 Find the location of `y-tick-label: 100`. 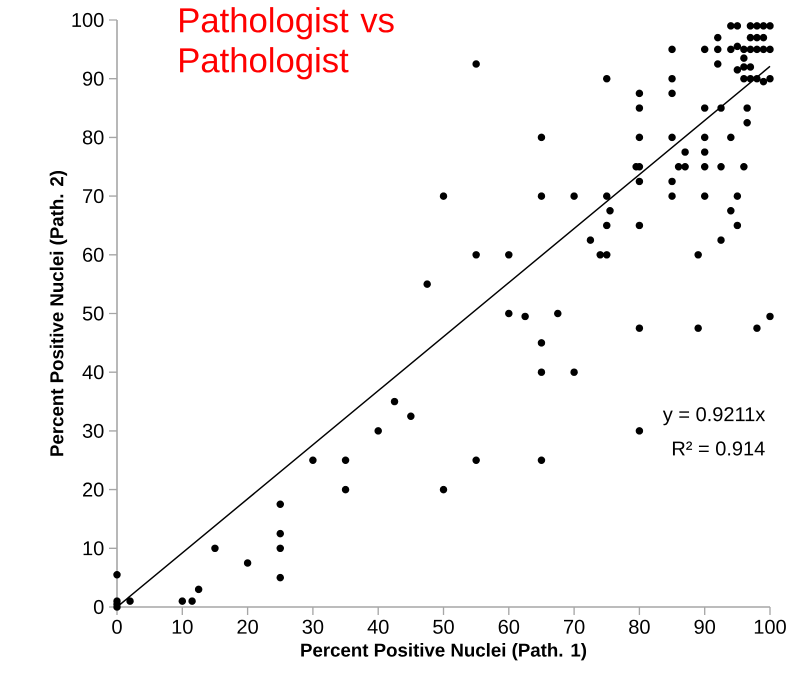

y-tick-label: 100 is located at coordinates (88, 20).